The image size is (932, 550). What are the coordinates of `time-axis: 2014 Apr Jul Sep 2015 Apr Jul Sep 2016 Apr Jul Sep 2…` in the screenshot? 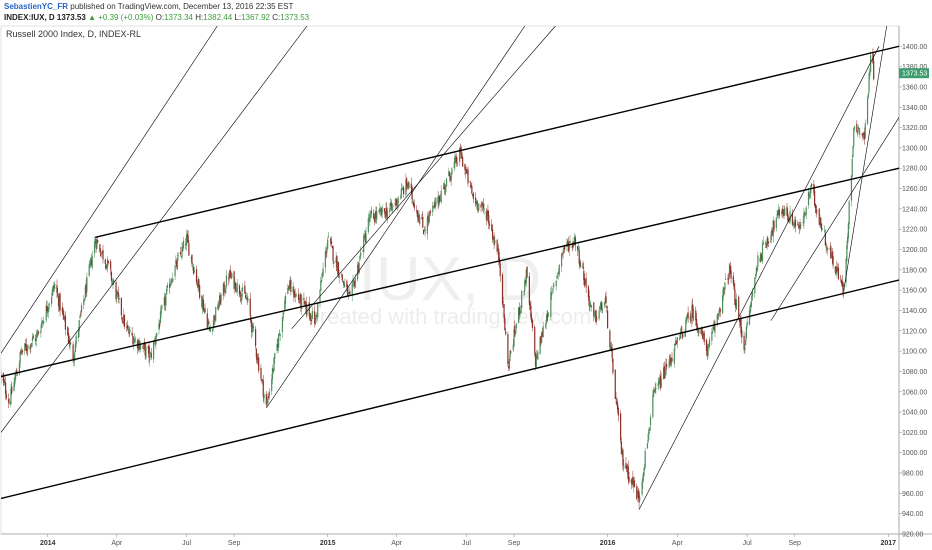 It's located at (468, 540).